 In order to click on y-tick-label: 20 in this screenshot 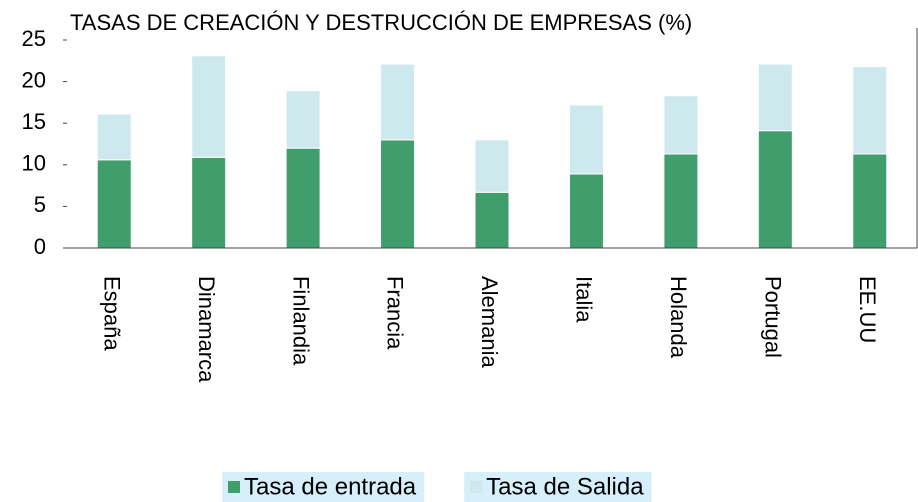, I will do `click(34, 79)`.